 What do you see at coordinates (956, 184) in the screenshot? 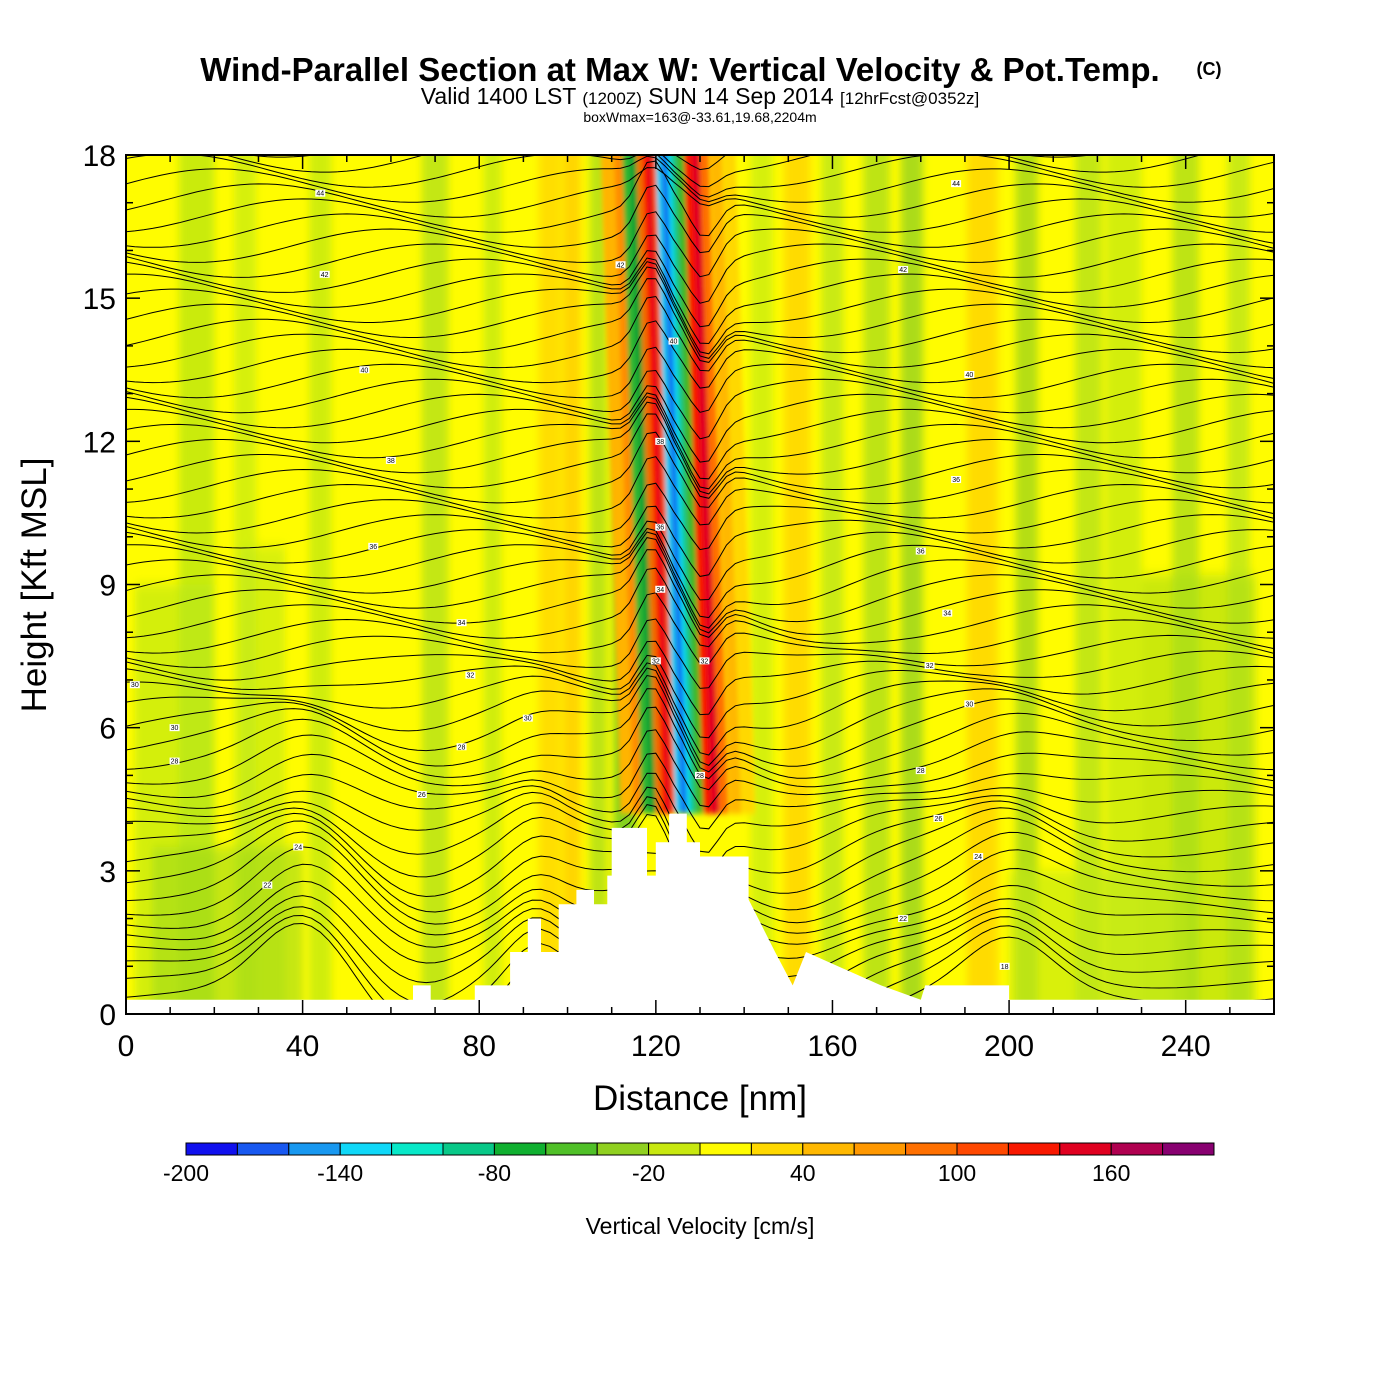
I see `contour-label: 44` at bounding box center [956, 184].